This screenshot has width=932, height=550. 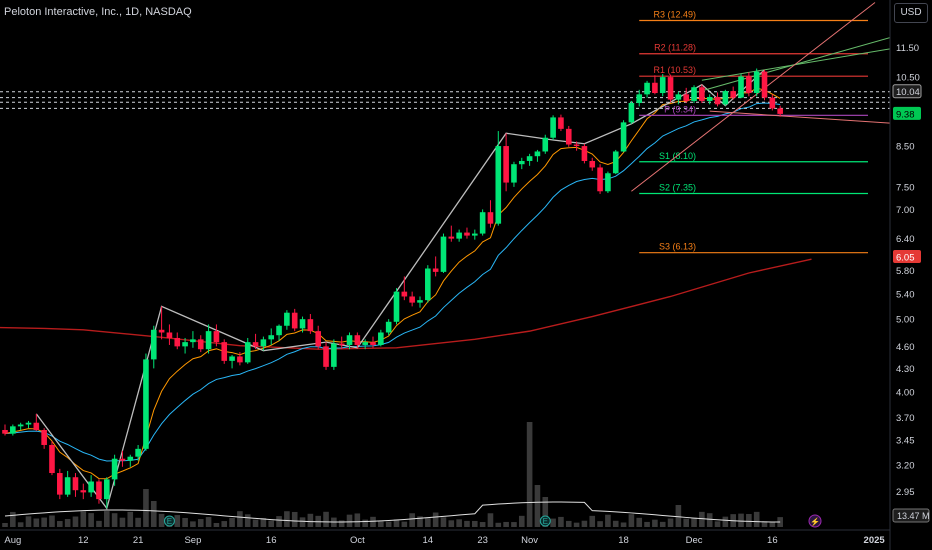 What do you see at coordinates (905, 114) in the screenshot?
I see `price-label: 9.38` at bounding box center [905, 114].